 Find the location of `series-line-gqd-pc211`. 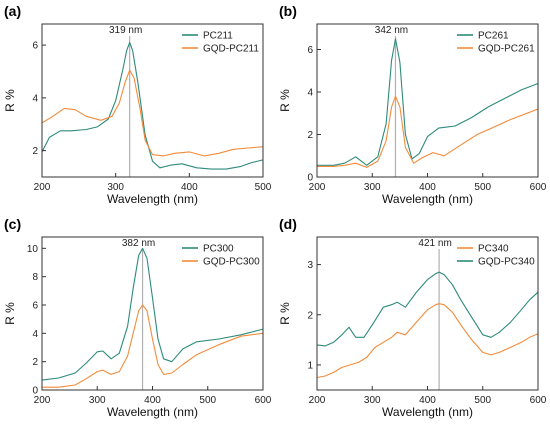

series-line-gqd-pc211 is located at coordinates (152, 113).